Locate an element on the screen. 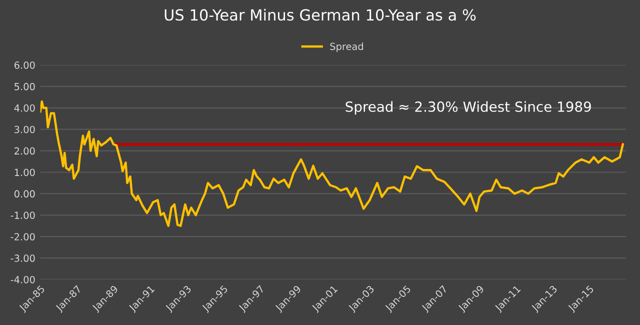 The width and height of the screenshot is (640, 325). y-tick-label: -3.00 is located at coordinates (22, 258).